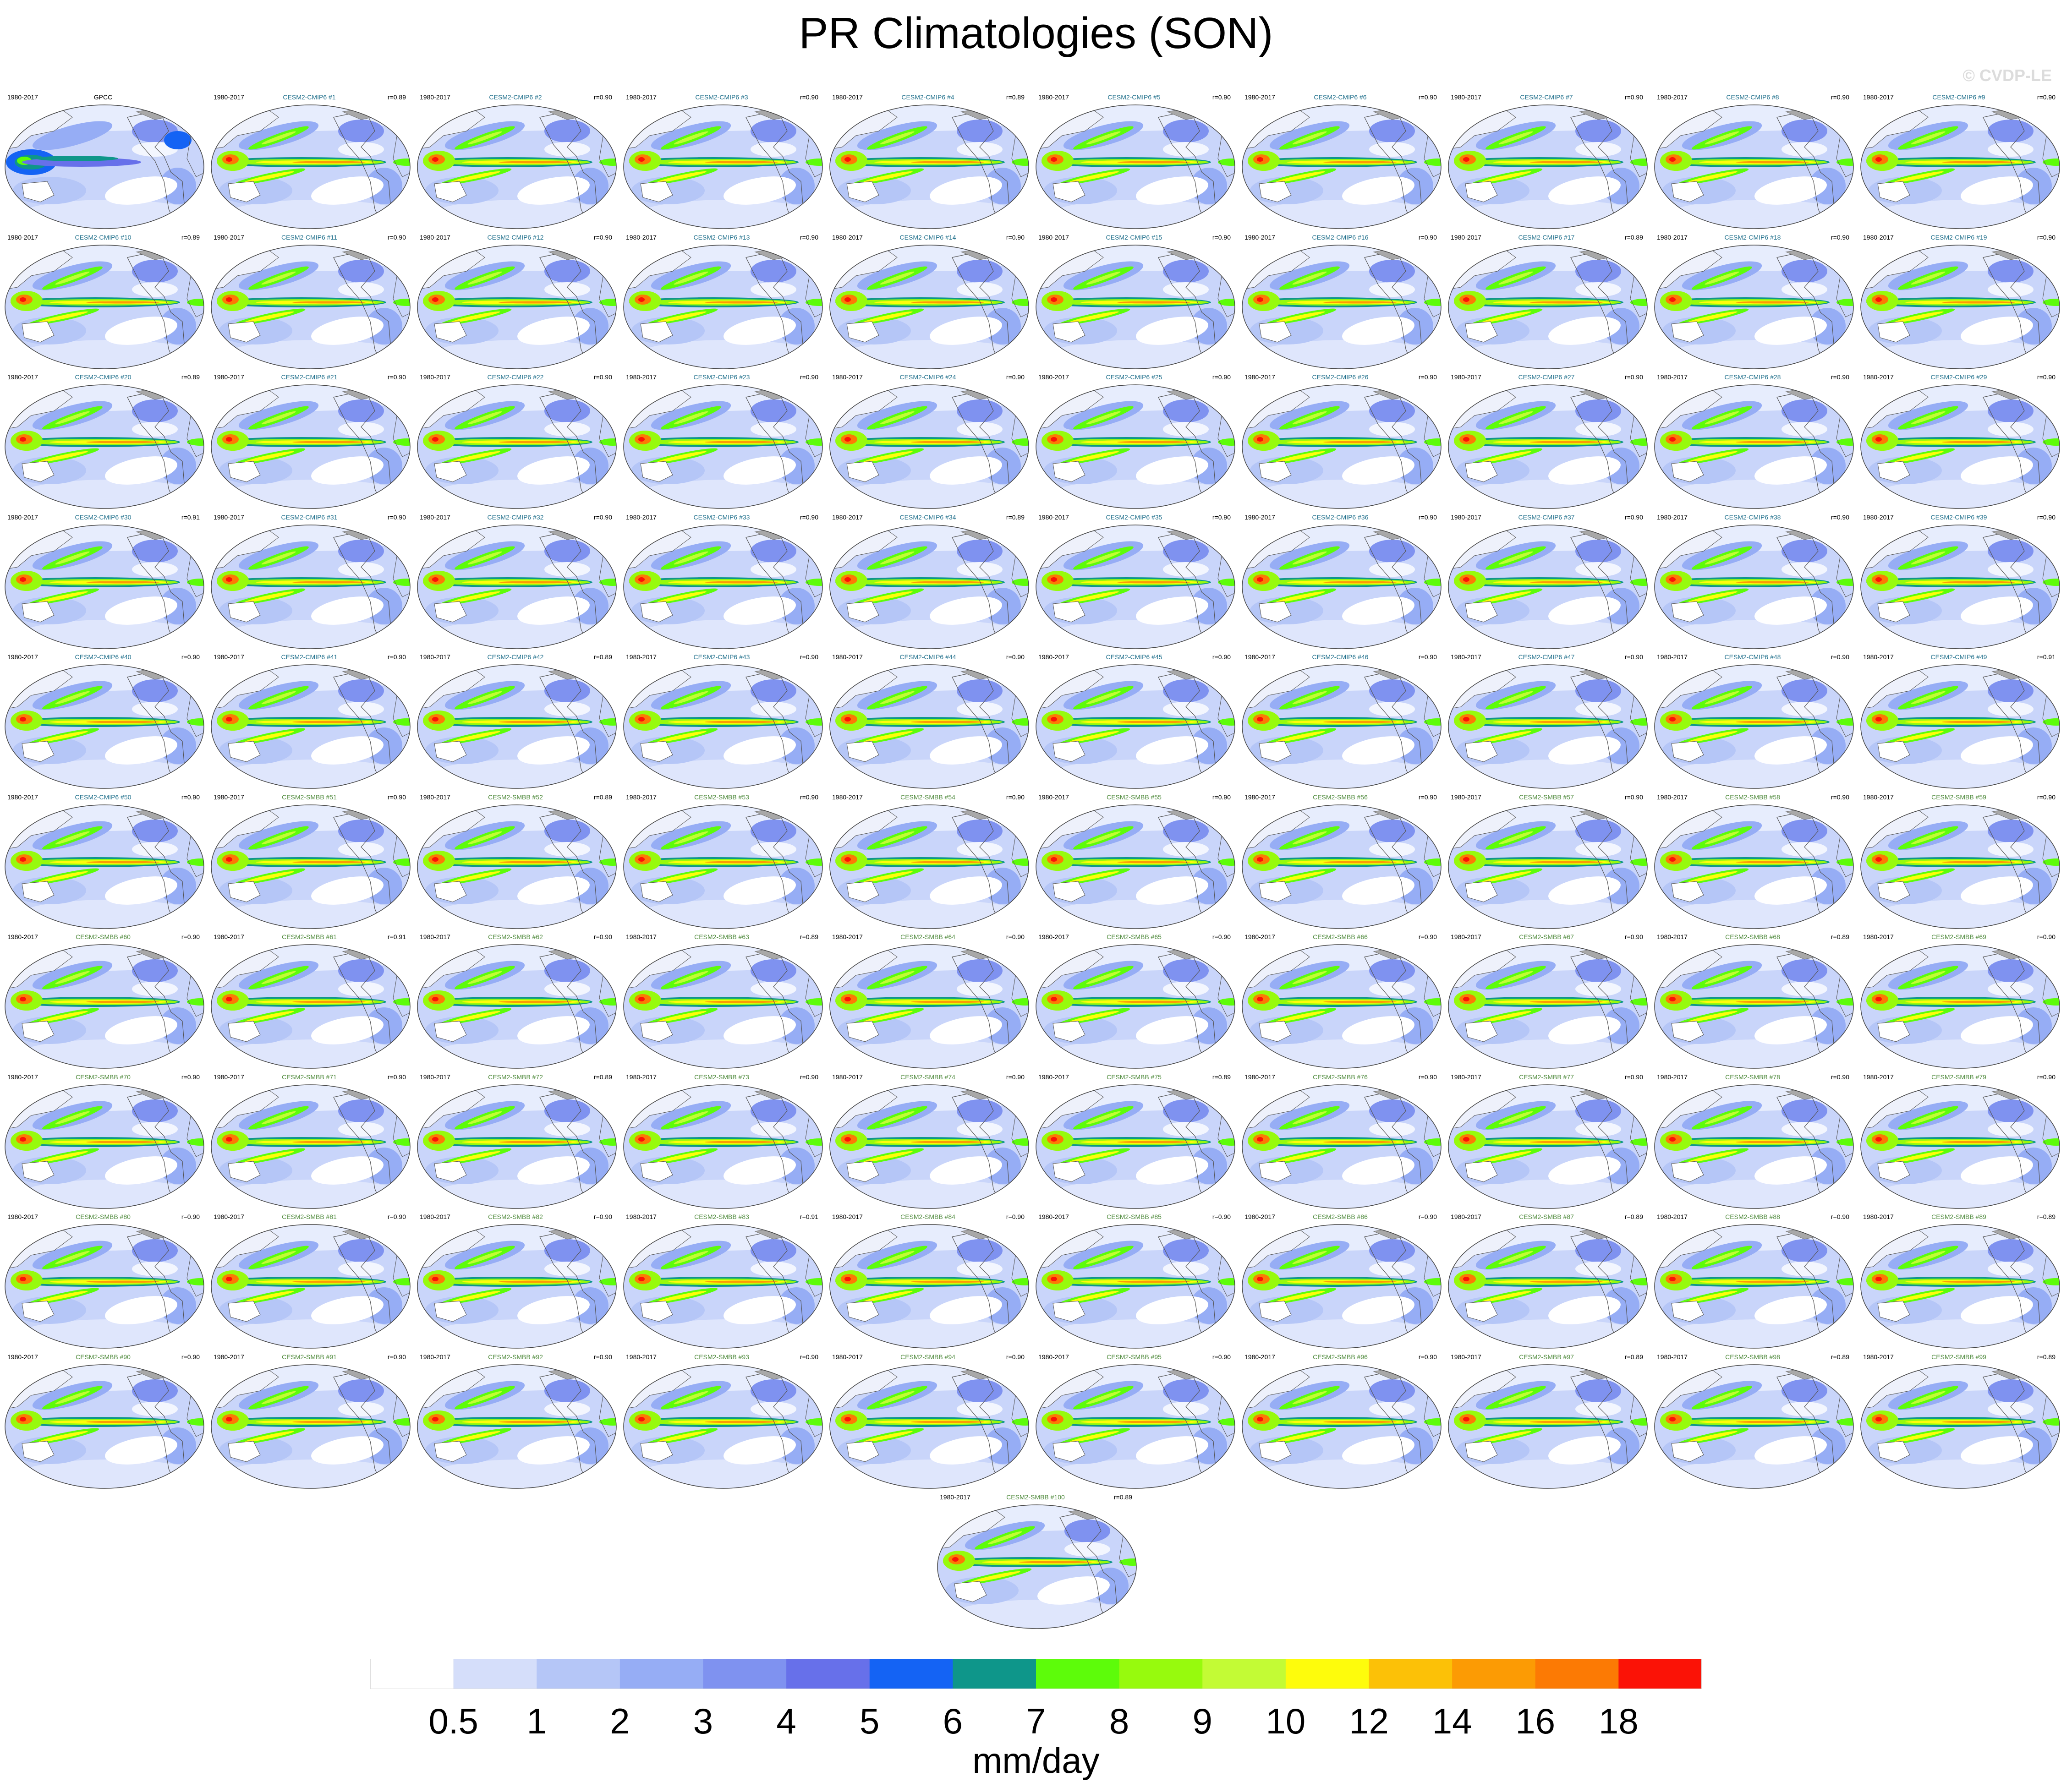  I want to click on map-panel: 1980-2017 CESM2-SMBB #95 r=0.90, so click(1134, 1422).